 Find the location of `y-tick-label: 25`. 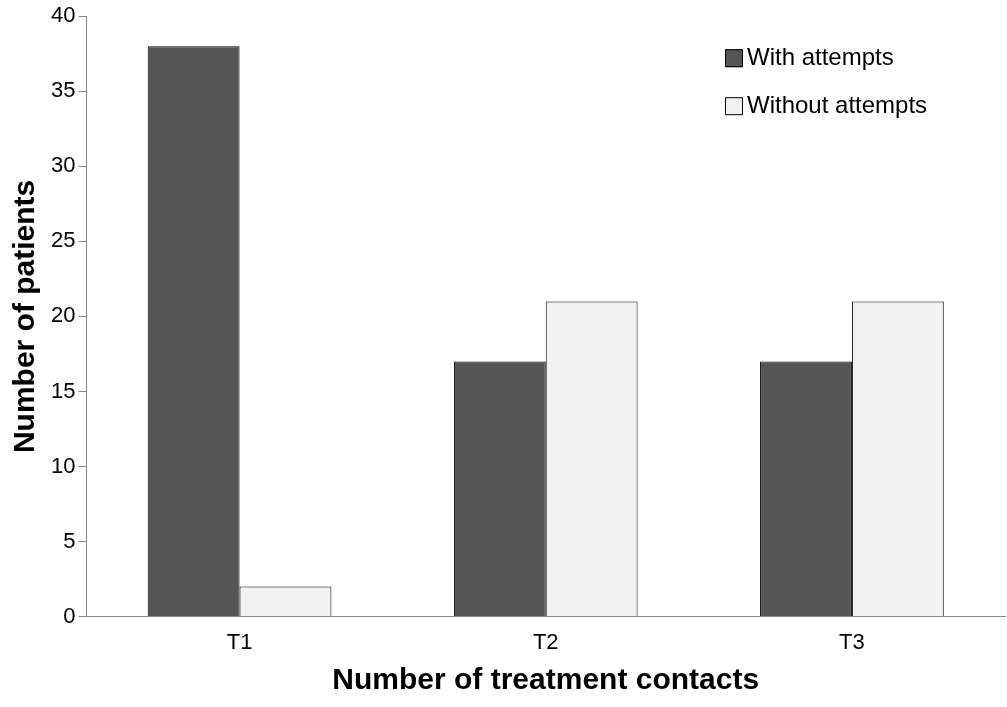

y-tick-label: 25 is located at coordinates (63, 240).